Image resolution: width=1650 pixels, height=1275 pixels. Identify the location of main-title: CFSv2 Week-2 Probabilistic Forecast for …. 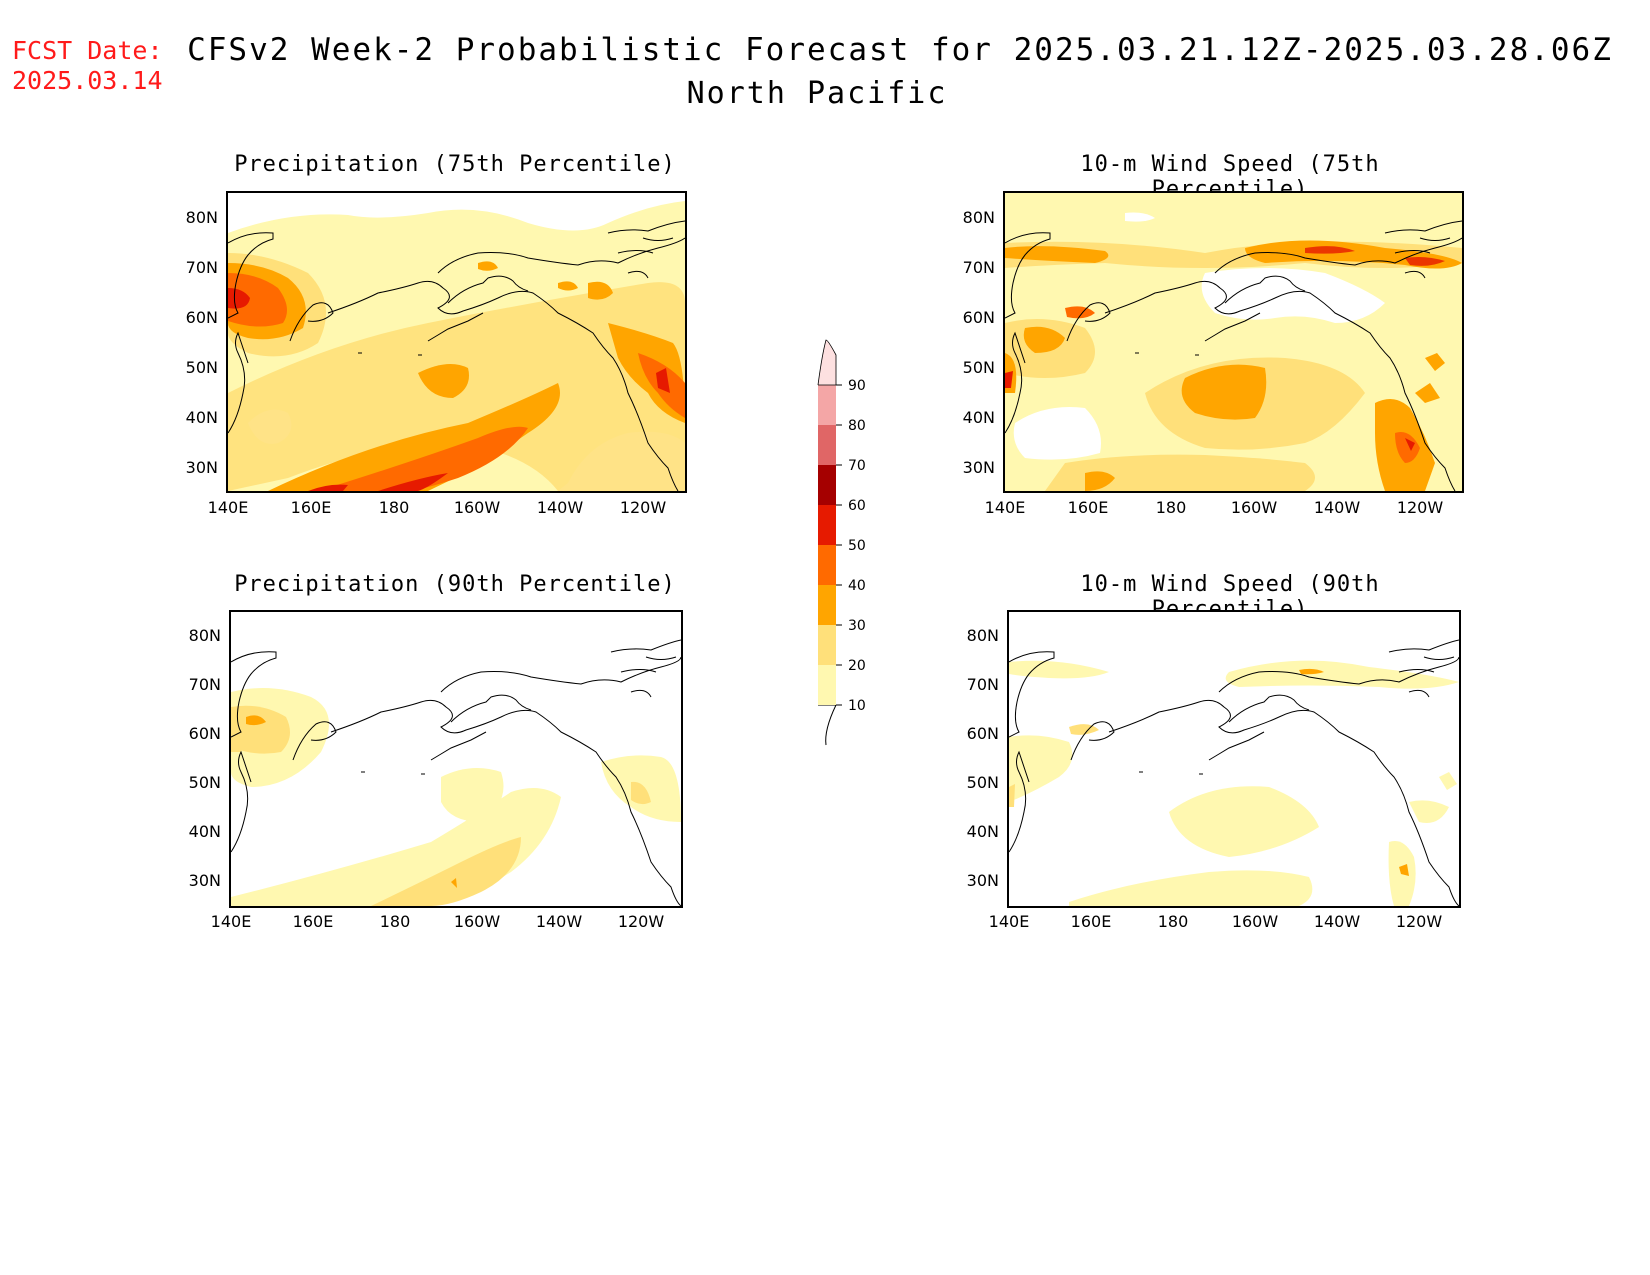
(900, 50).